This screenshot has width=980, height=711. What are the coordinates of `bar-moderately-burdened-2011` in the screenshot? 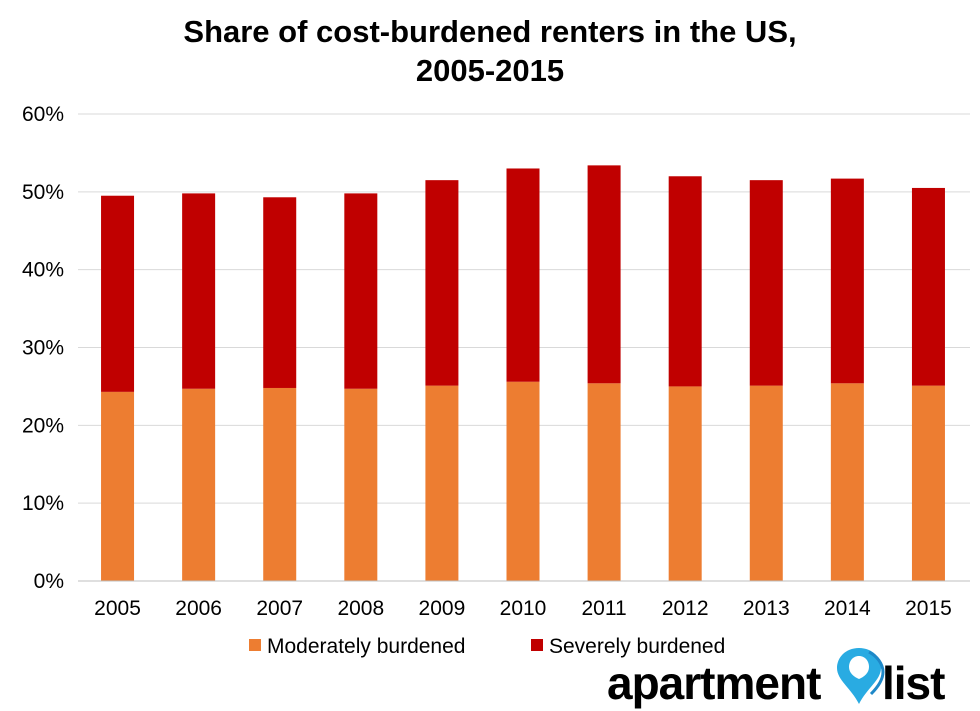 It's located at (604, 482).